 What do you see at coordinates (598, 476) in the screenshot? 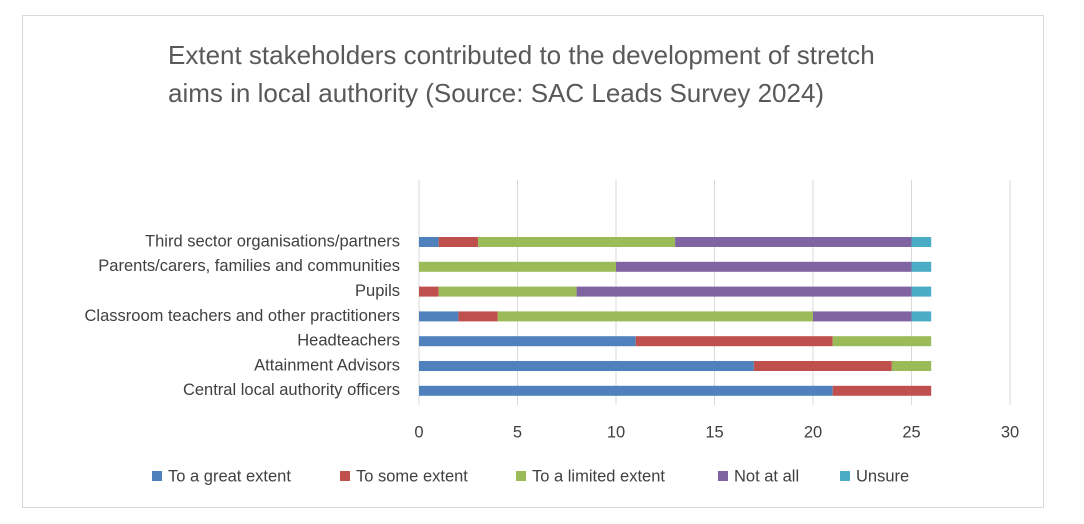
I see `legend-label: To a limited extent` at bounding box center [598, 476].